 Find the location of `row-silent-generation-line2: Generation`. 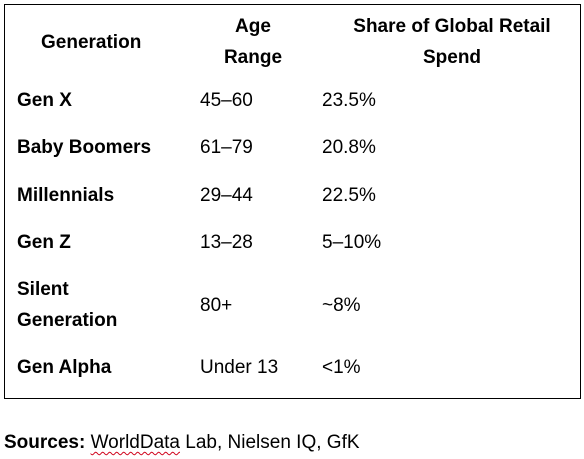

row-silent-generation-line2: Generation is located at coordinates (67, 320).